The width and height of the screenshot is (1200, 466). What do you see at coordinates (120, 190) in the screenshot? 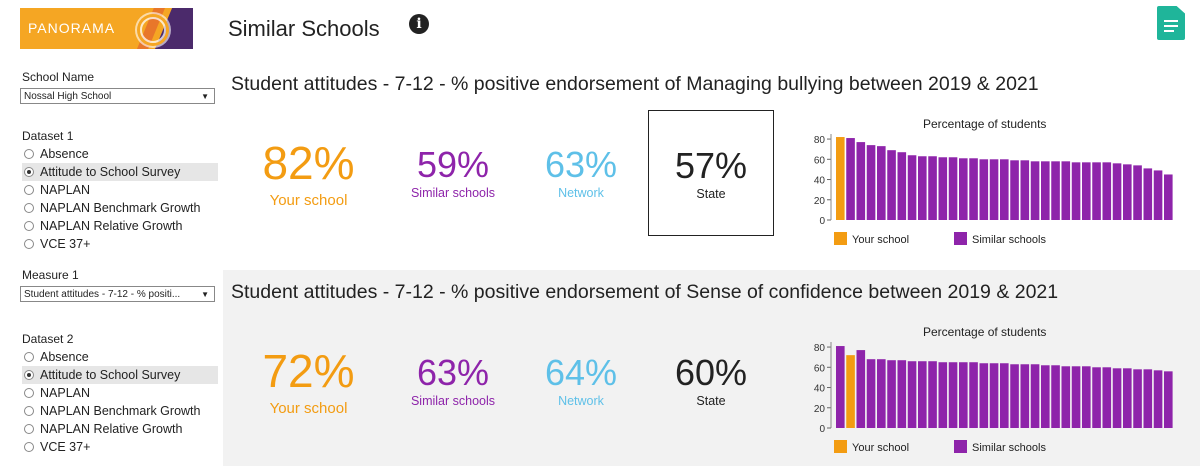
I see `dataset1-option: NAPLAN` at bounding box center [120, 190].